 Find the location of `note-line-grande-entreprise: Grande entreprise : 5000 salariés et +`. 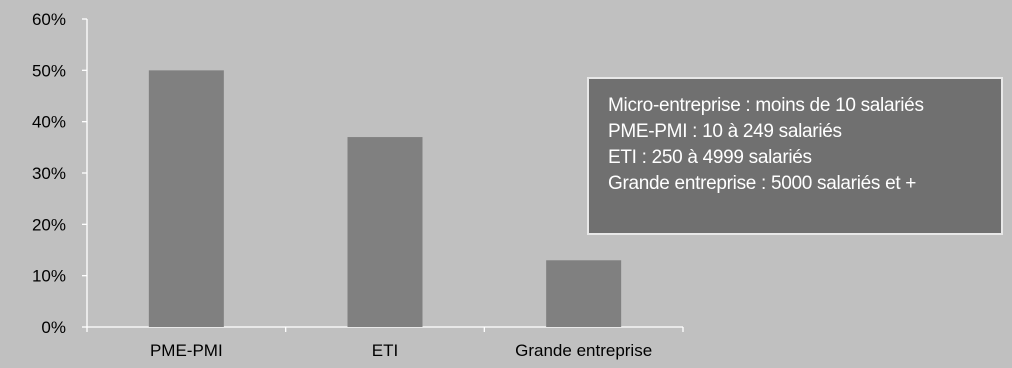

note-line-grande-entreprise: Grande entreprise : 5000 salariés et + is located at coordinates (804, 184).